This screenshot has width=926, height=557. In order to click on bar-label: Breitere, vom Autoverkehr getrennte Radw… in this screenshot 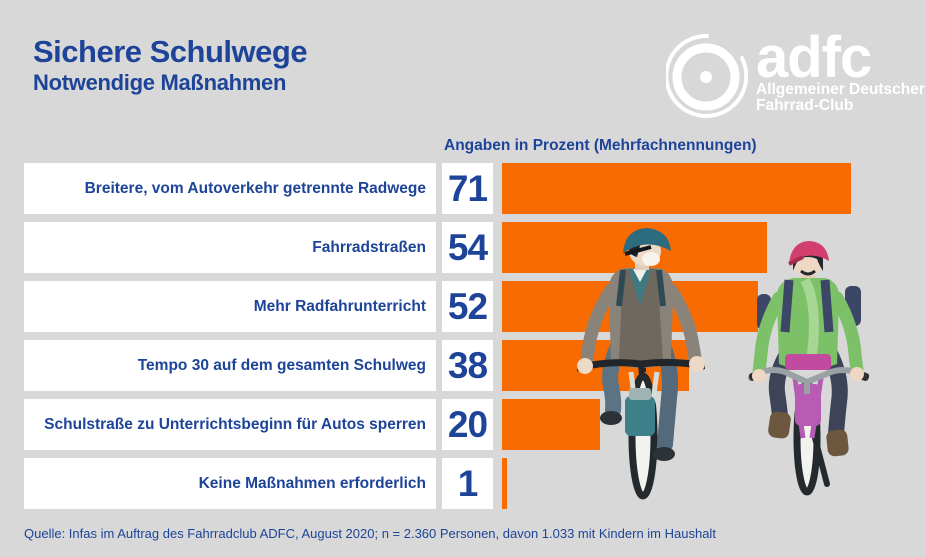, I will do `click(255, 188)`.